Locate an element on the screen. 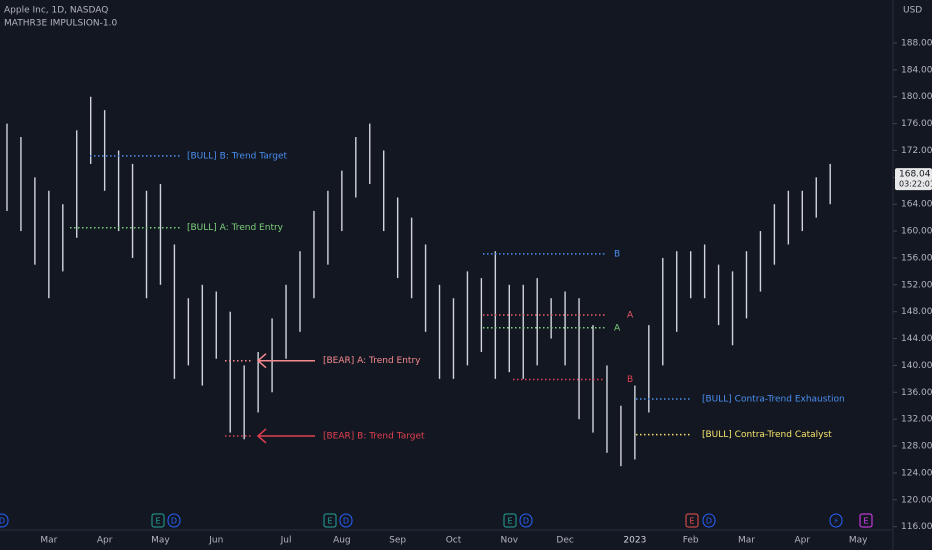 This screenshot has width=932, height=550. y-tick-label: 176.00 is located at coordinates (916, 124).